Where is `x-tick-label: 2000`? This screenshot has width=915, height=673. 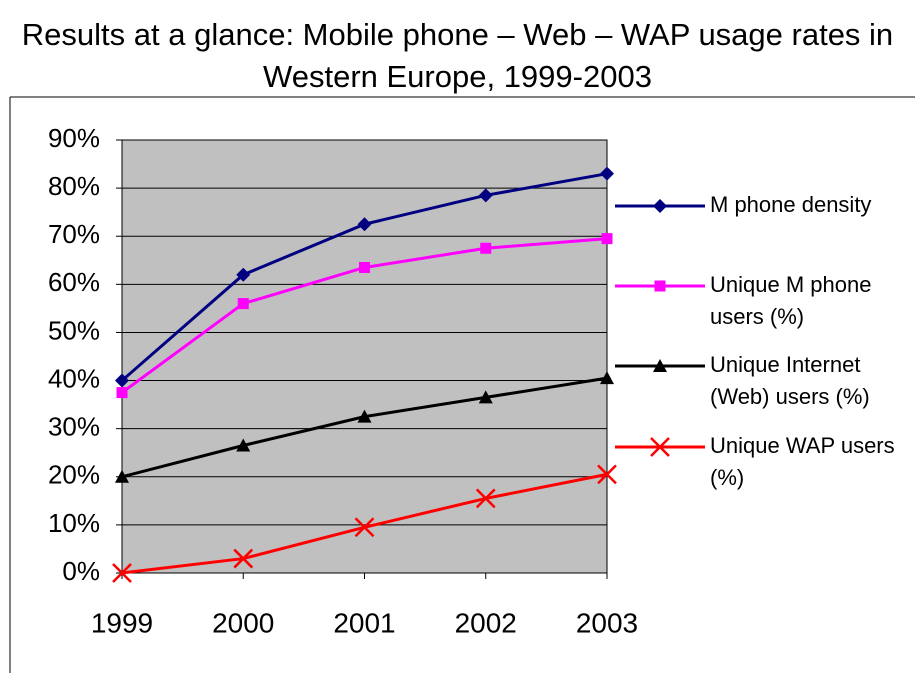
x-tick-label: 2000 is located at coordinates (243, 622).